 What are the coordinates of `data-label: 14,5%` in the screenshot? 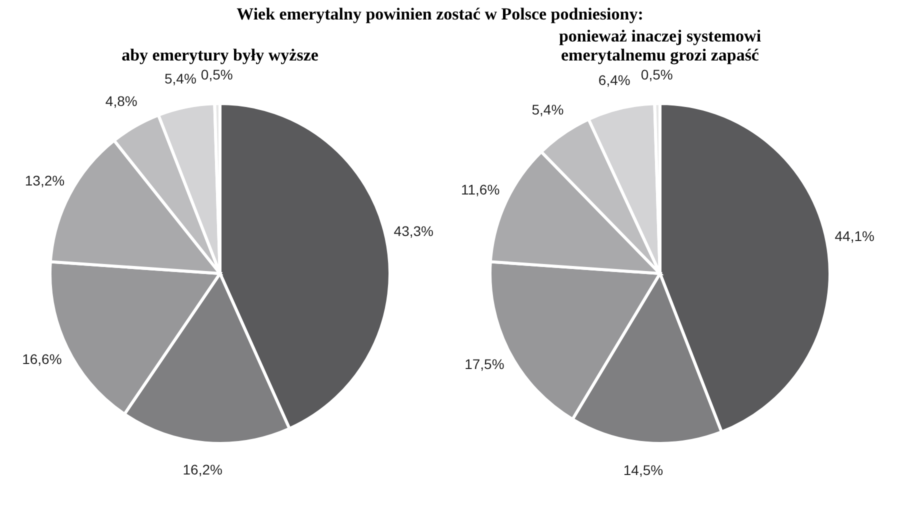 It's located at (643, 470).